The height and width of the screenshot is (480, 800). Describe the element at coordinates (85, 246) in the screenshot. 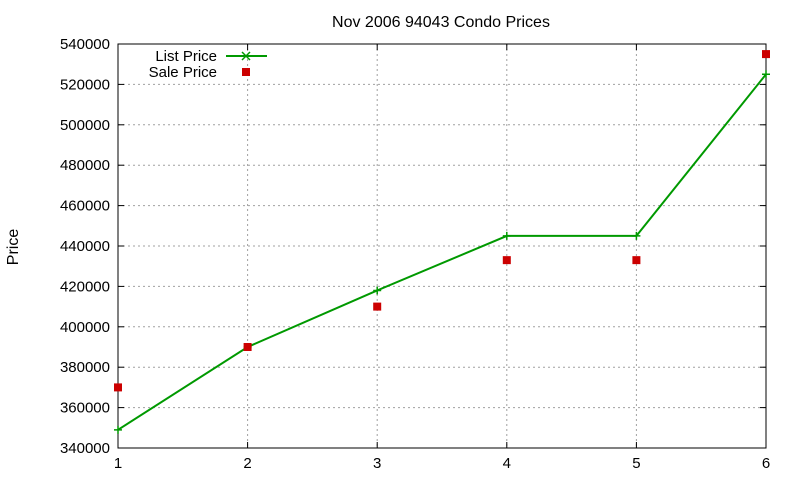

I see `y-tick-label: 440000` at that location.